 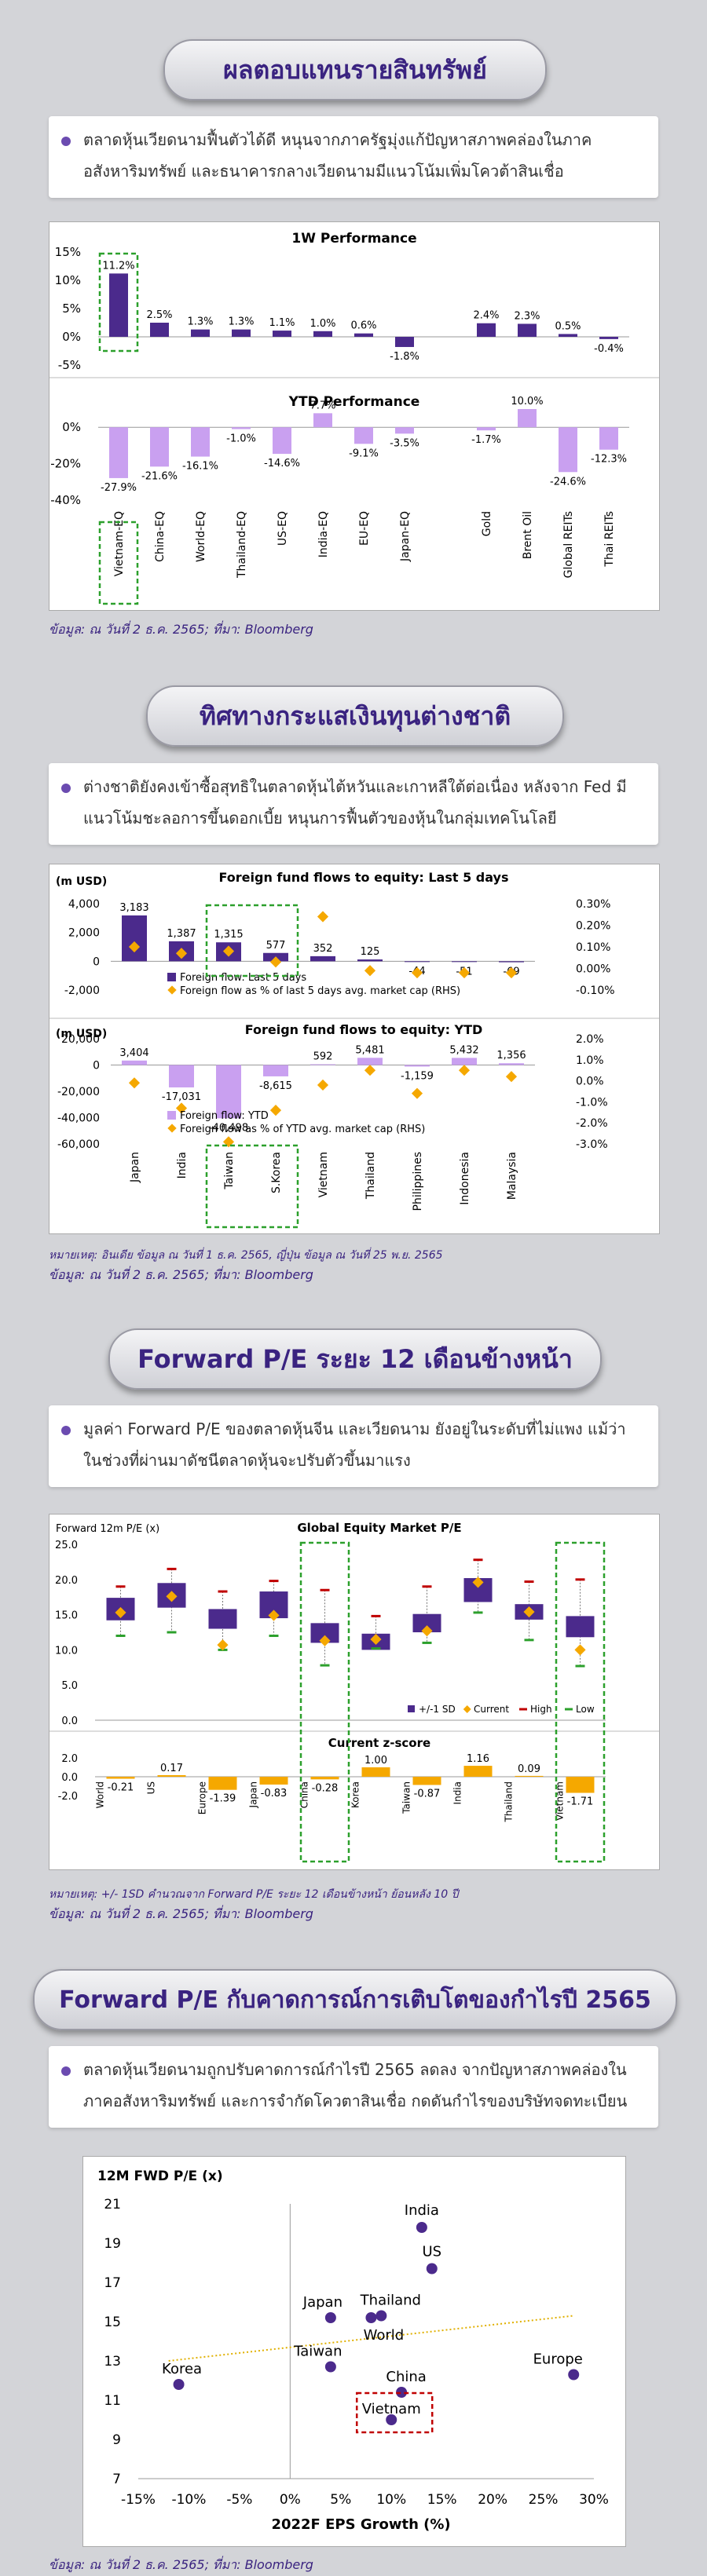 I want to click on data-label: 592, so click(x=323, y=1057).